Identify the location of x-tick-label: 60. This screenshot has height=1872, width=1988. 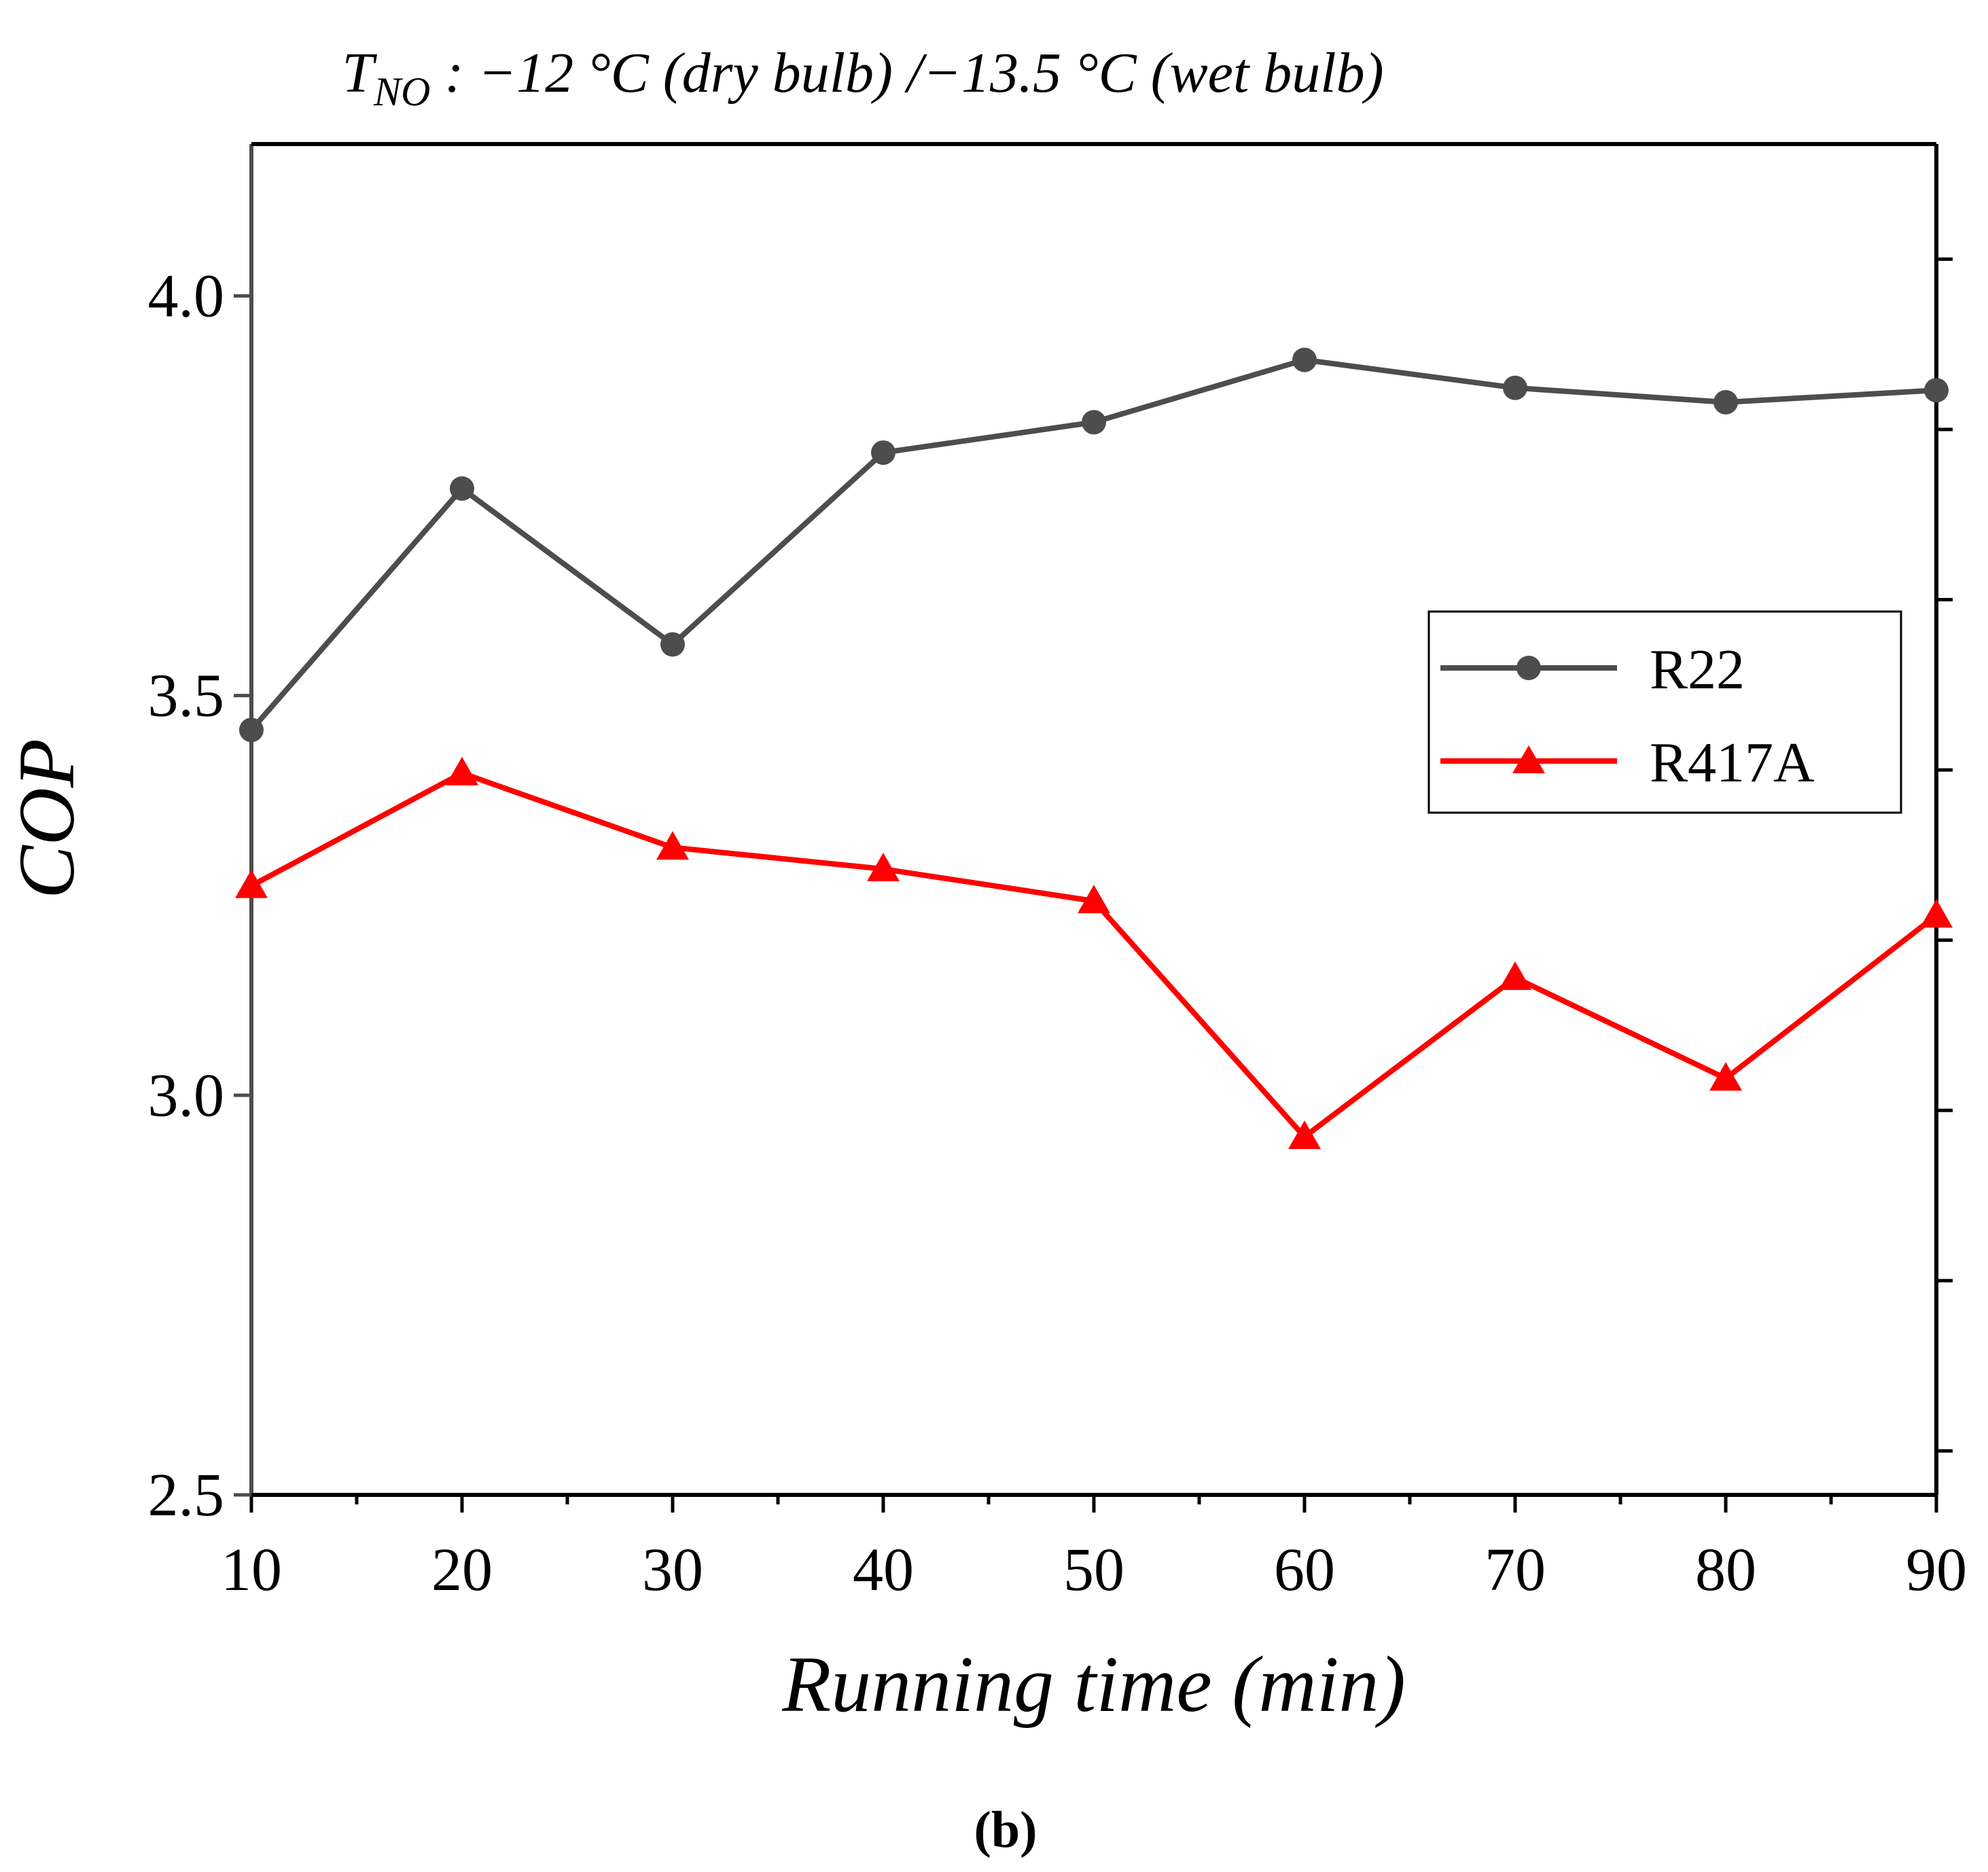
(1304, 1570).